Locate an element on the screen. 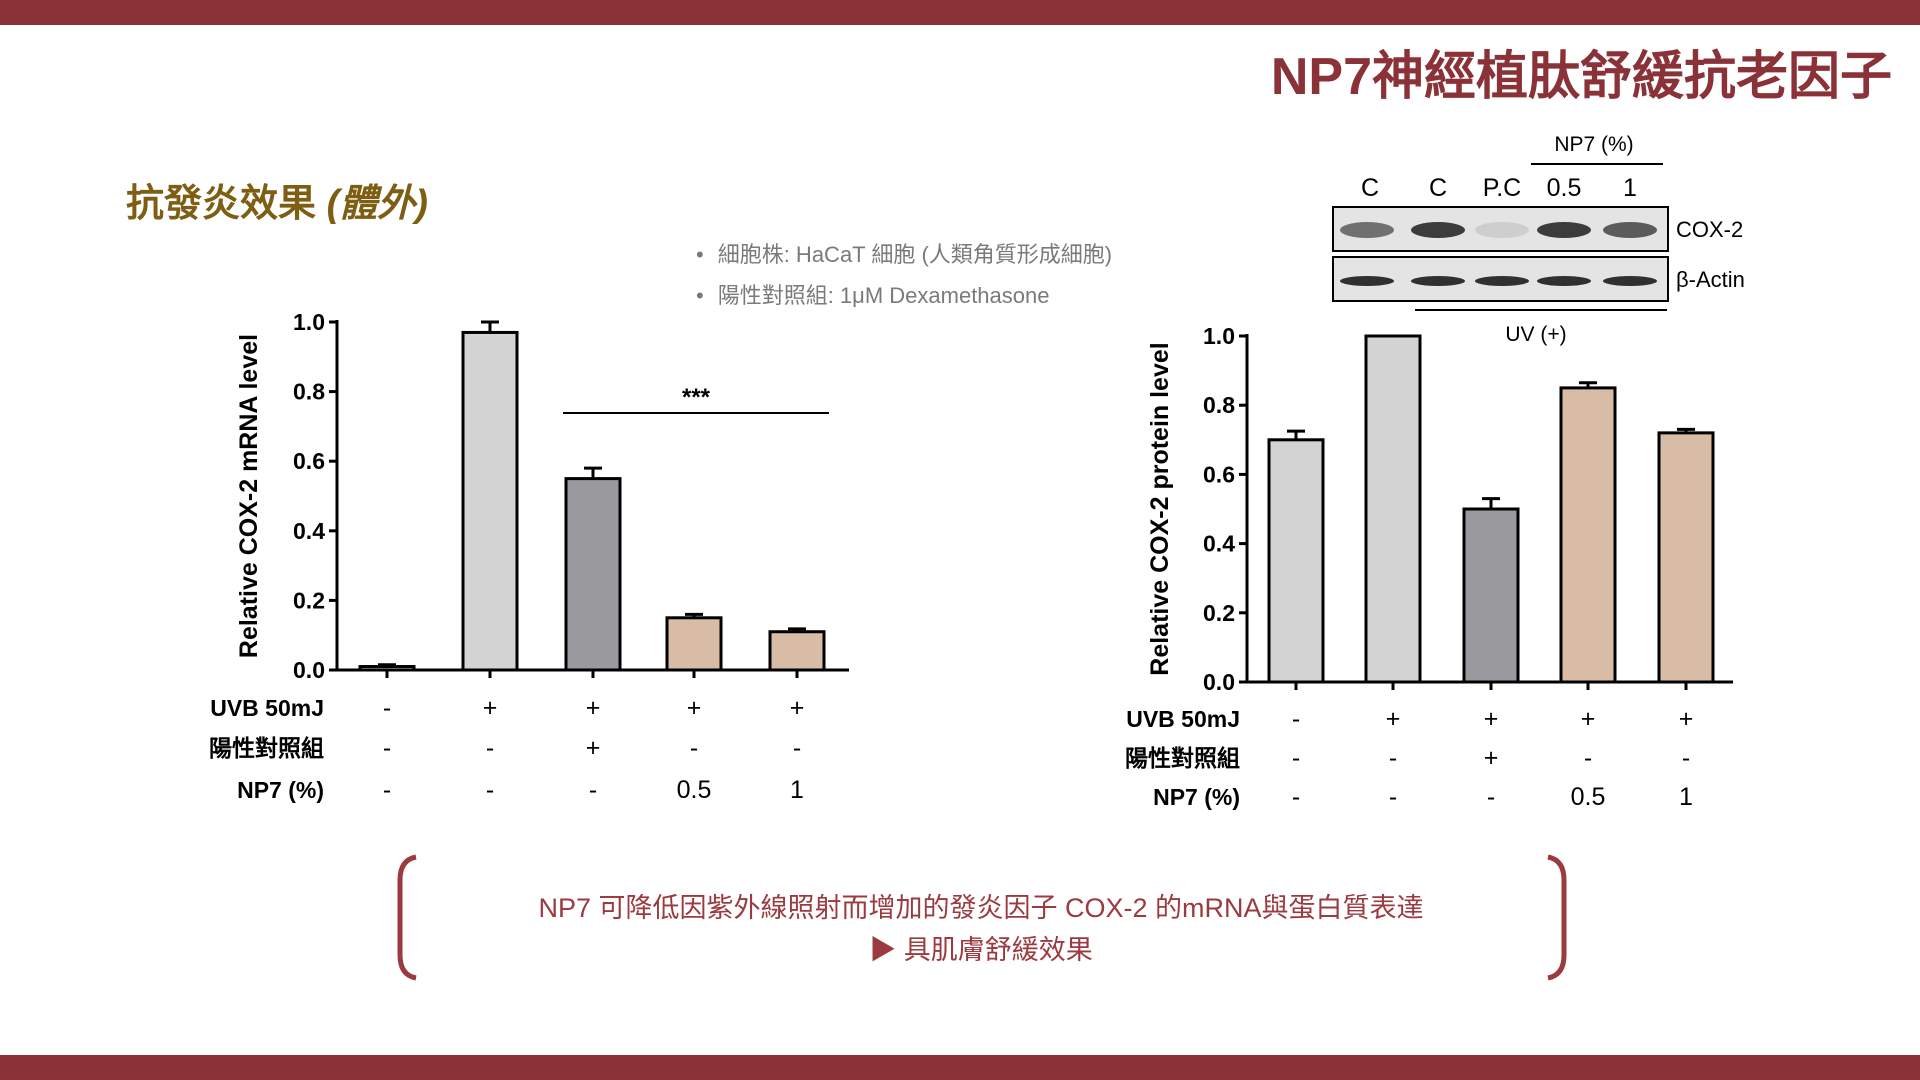  blot-band-label: β-Actin is located at coordinates (1710, 279).